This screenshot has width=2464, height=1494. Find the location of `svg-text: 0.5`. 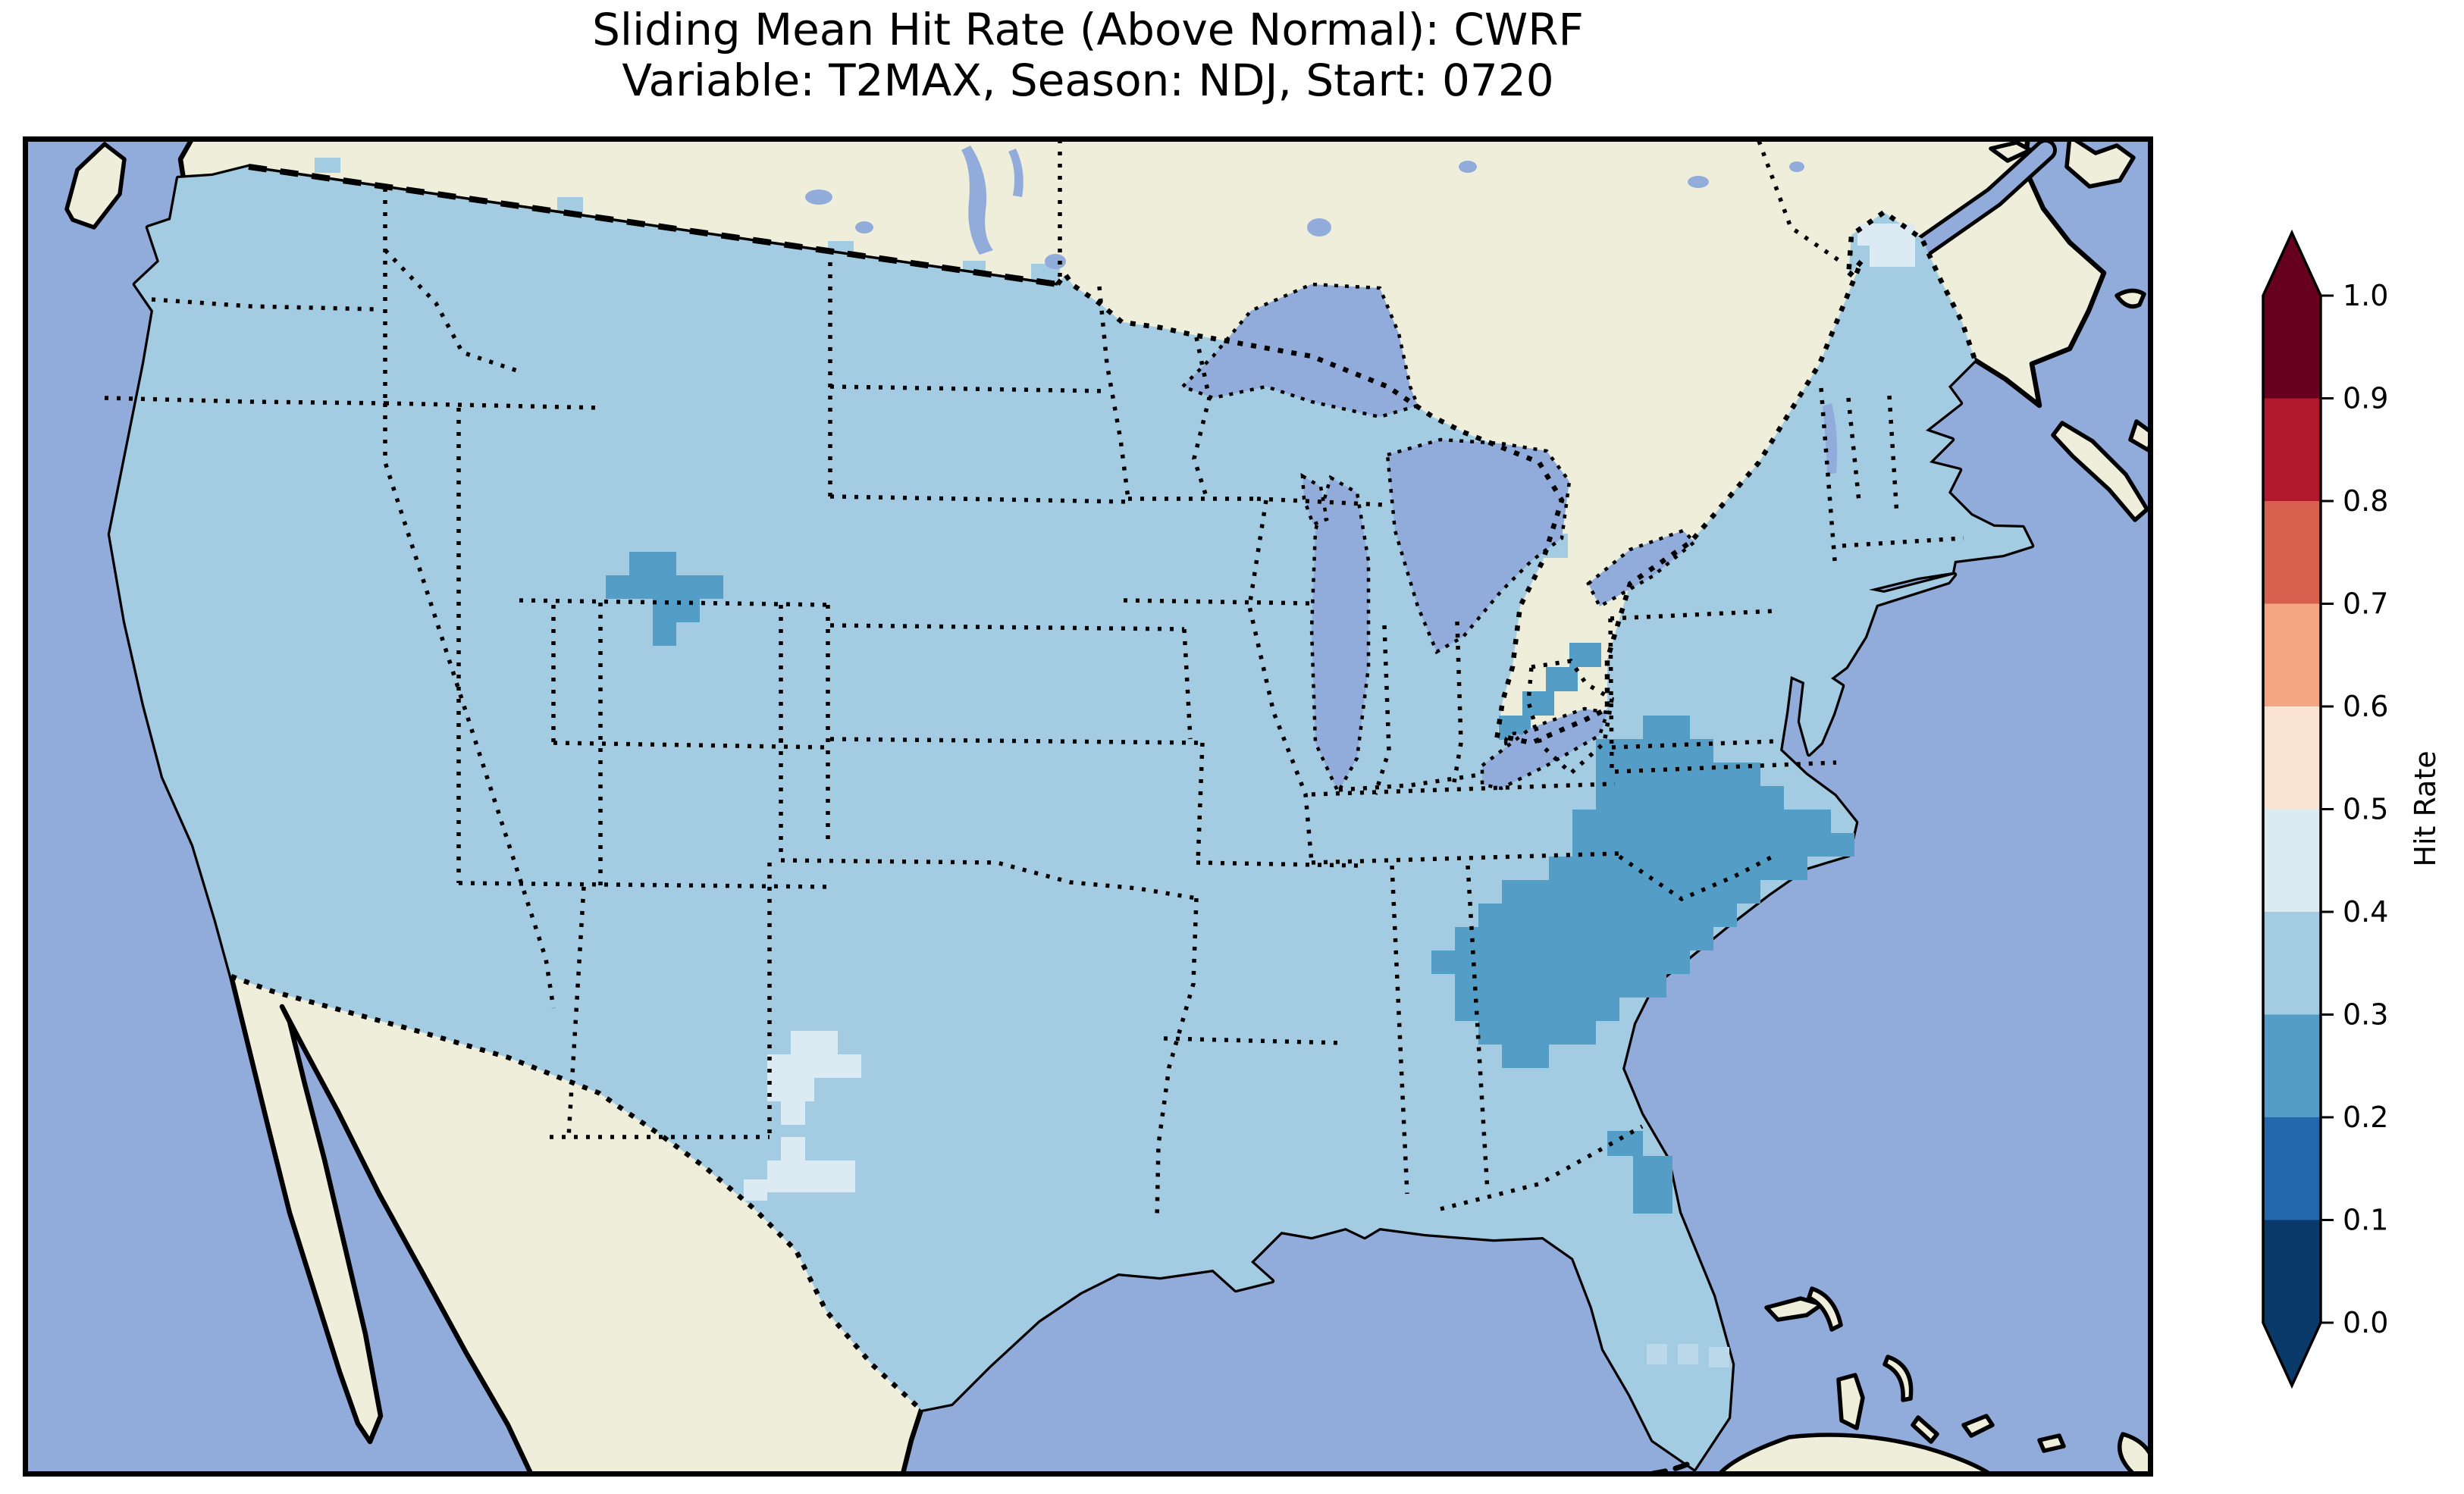

svg-text: 0.5 is located at coordinates (2365, 809).